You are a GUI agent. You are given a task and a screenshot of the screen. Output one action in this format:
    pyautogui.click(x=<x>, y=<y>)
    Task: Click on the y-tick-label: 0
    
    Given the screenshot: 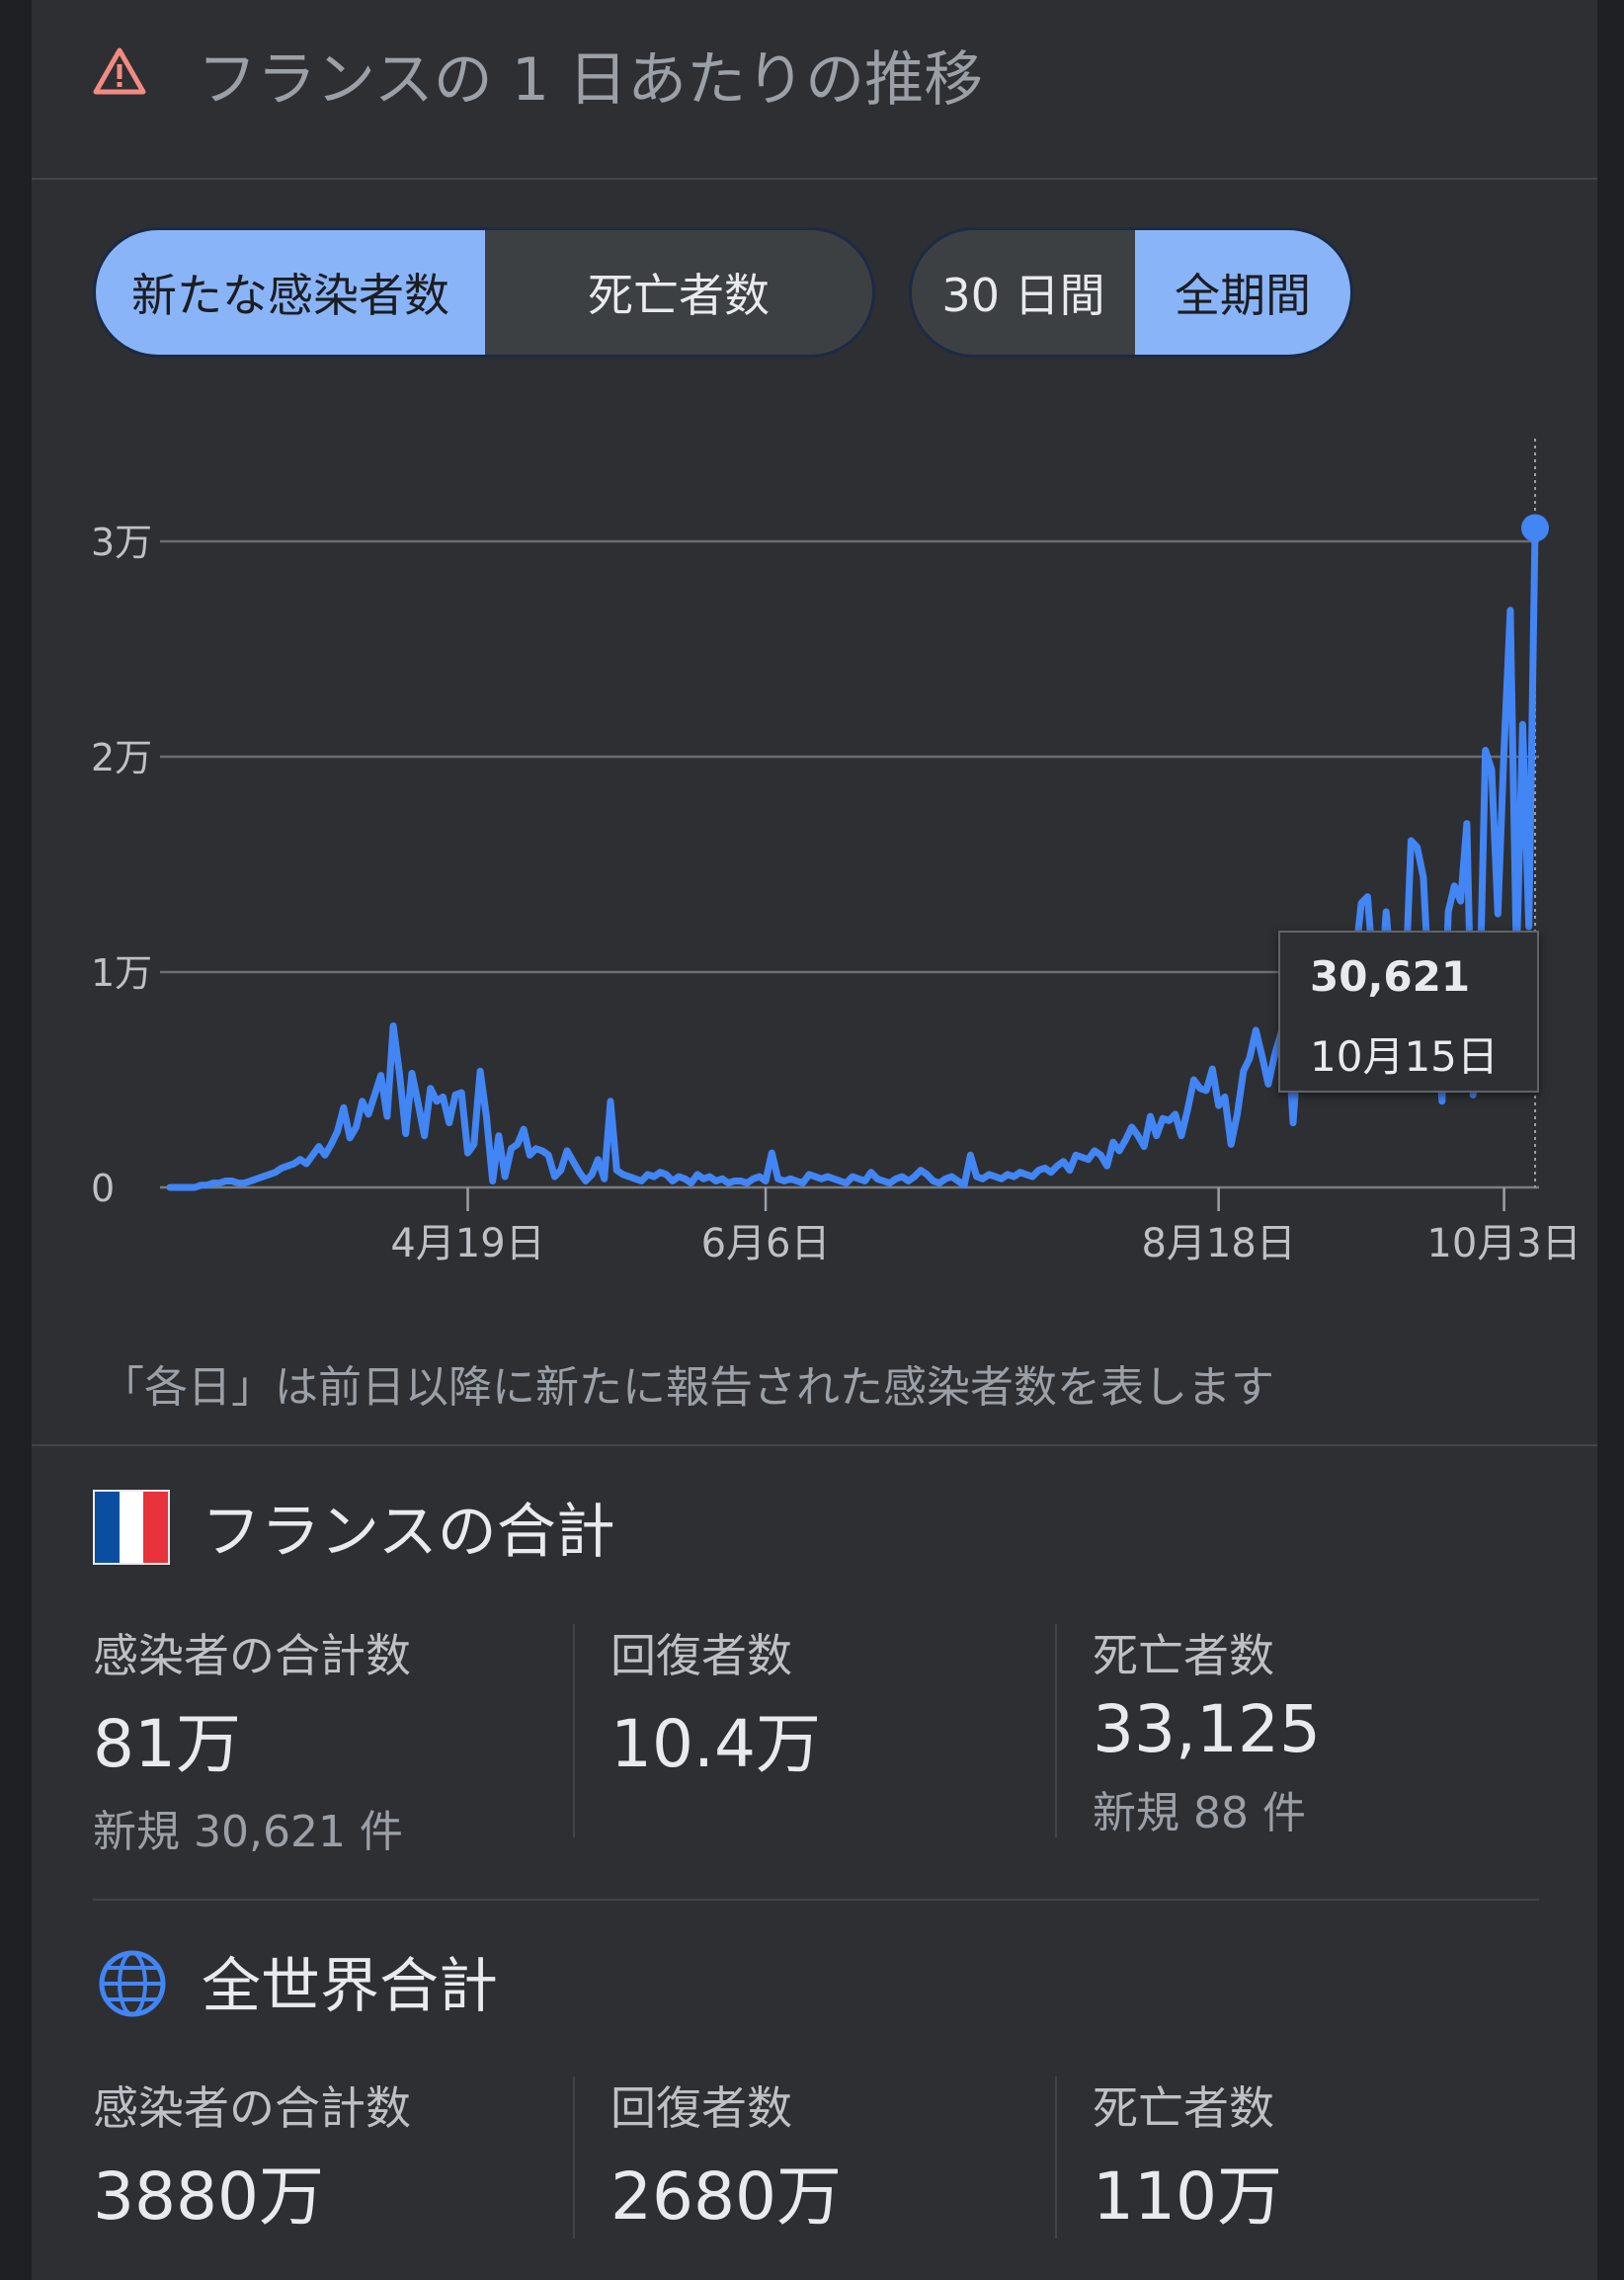 What is the action you would take?
    pyautogui.click(x=103, y=1188)
    